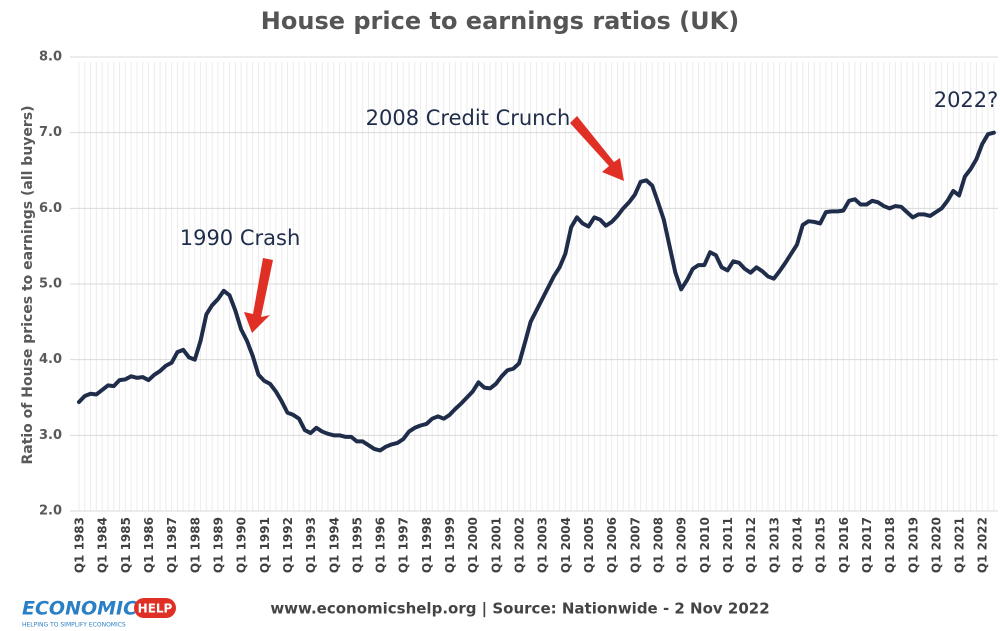  What do you see at coordinates (566, 545) in the screenshot?
I see `x-tick-label: Q1 2004` at bounding box center [566, 545].